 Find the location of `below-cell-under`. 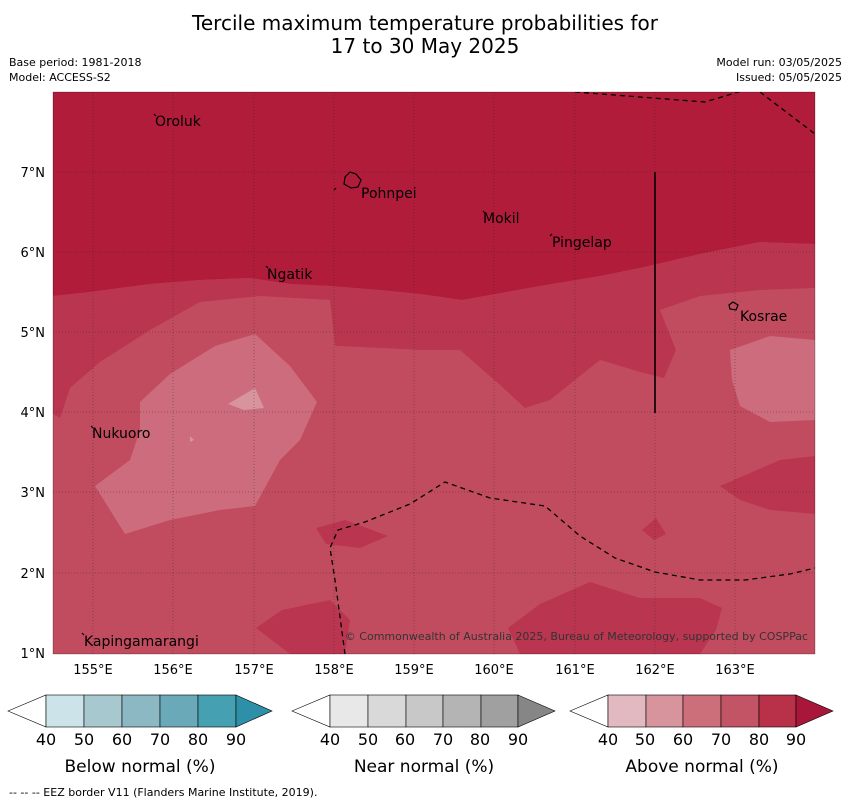

below-cell-under is located at coordinates (27, 711).